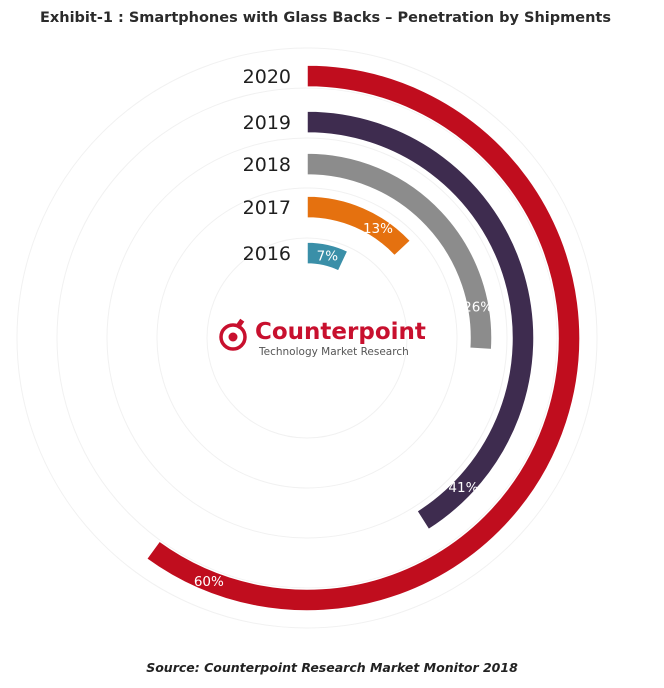 The width and height of the screenshot is (664, 688). Describe the element at coordinates (378, 229) in the screenshot. I see `value-label-2017: 13%` at that location.